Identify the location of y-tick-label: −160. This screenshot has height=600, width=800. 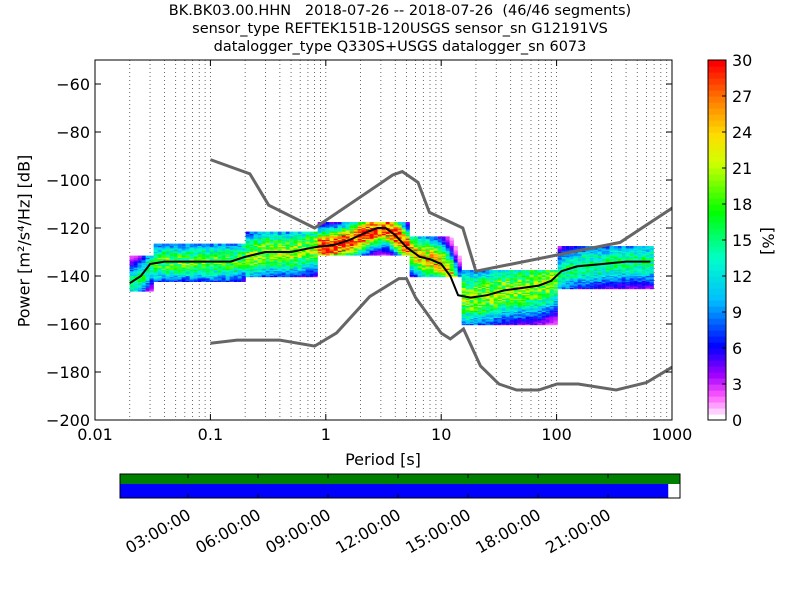
(68, 324).